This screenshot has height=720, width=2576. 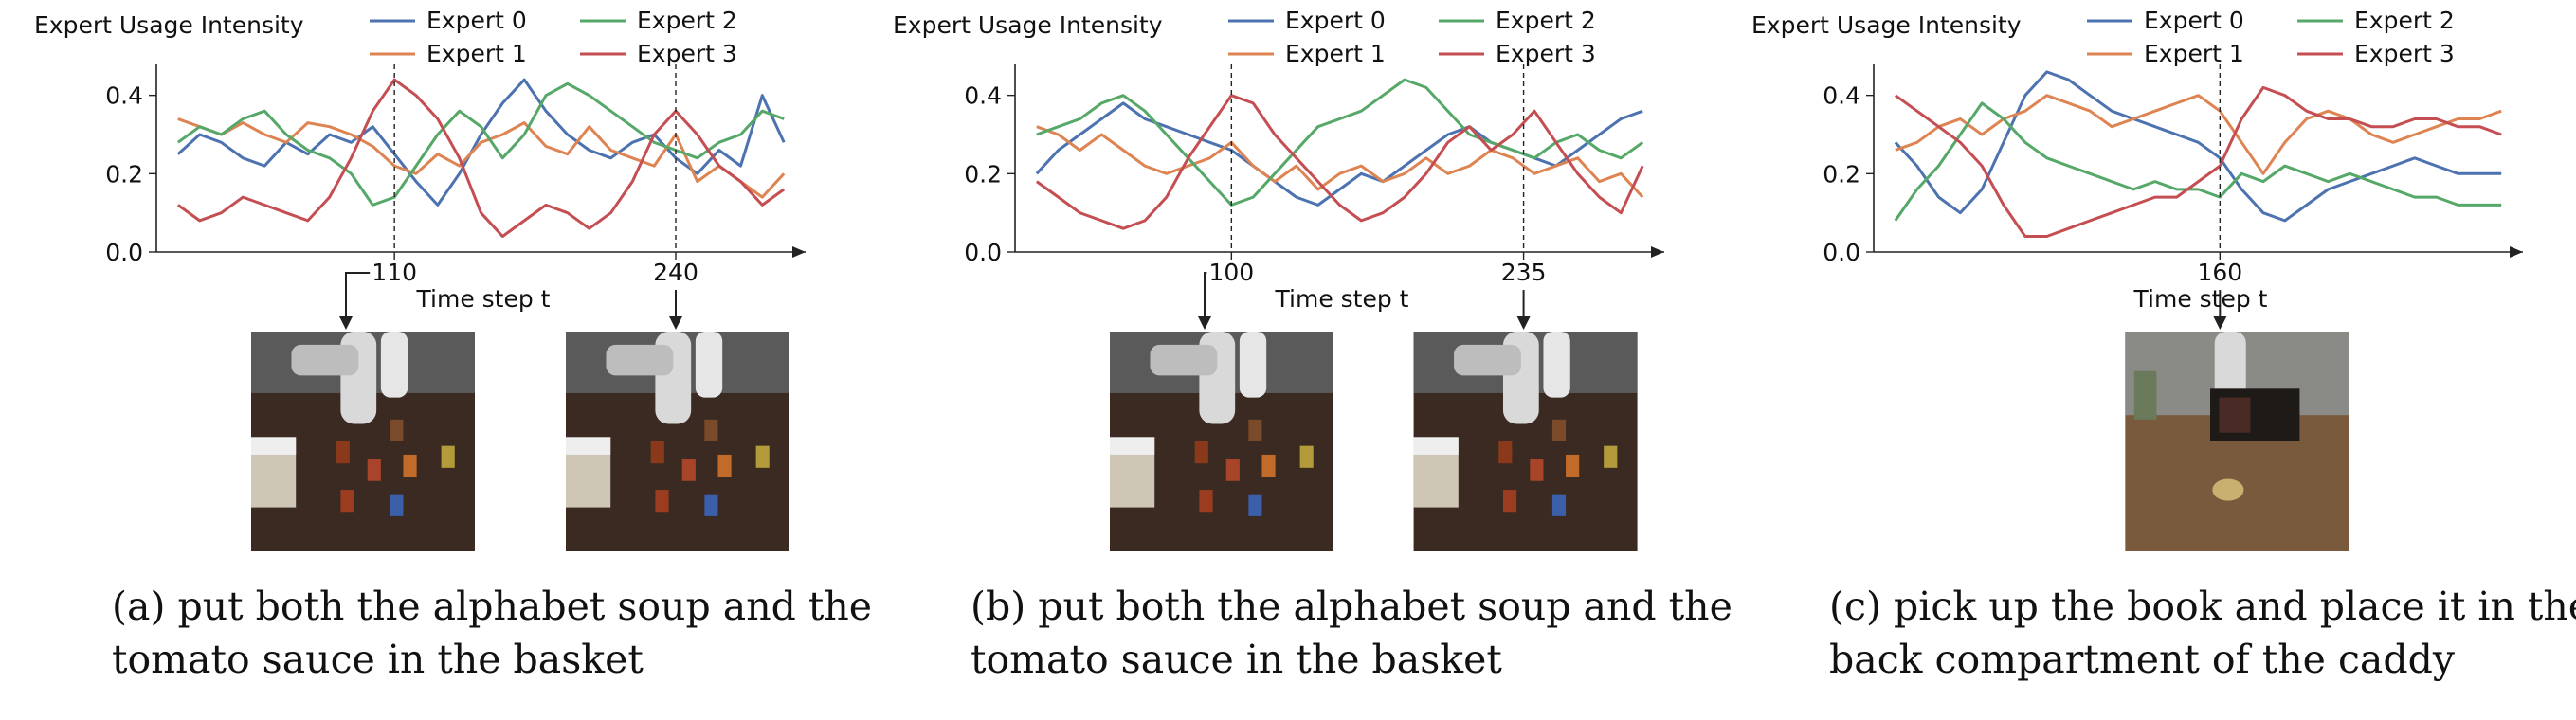 I want to click on x-tick-label: 110, so click(x=394, y=272).